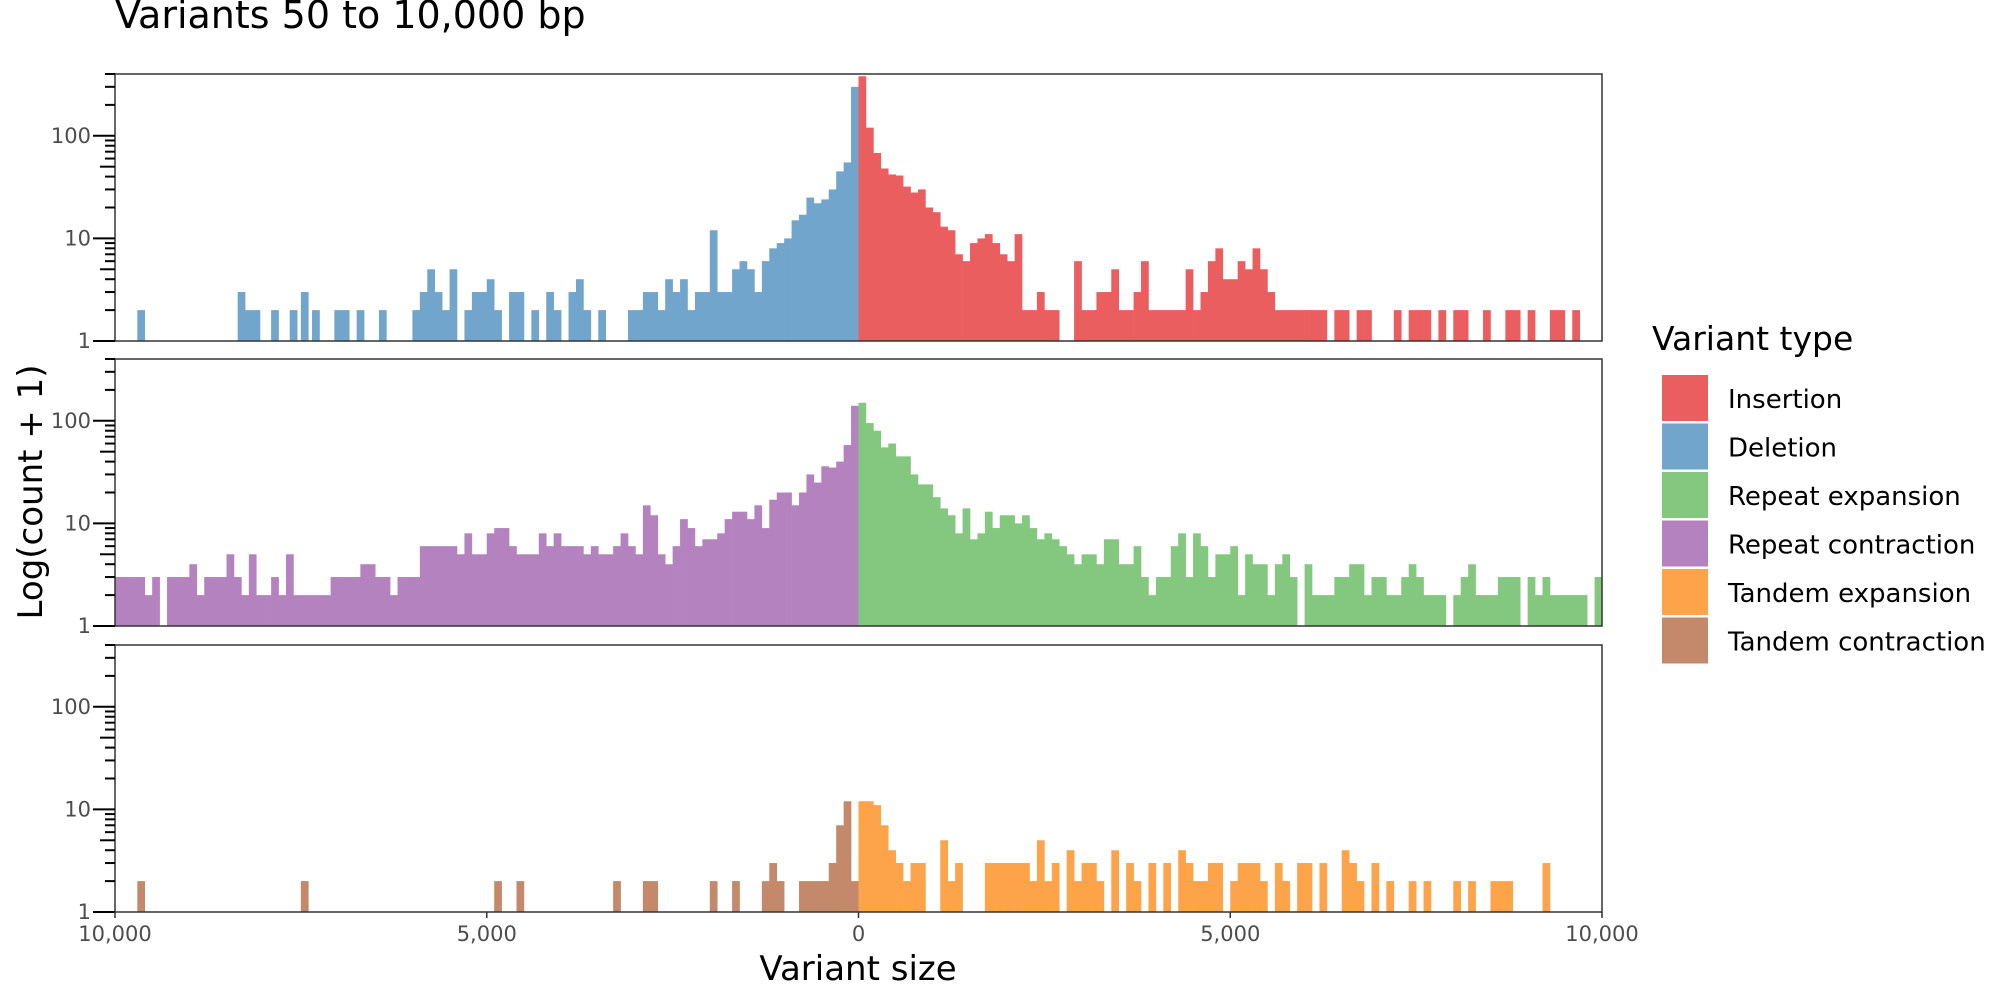 This screenshot has width=2000, height=1000. What do you see at coordinates (83, 213) in the screenshot?
I see `y-axis-1: 1 10 100` at bounding box center [83, 213].